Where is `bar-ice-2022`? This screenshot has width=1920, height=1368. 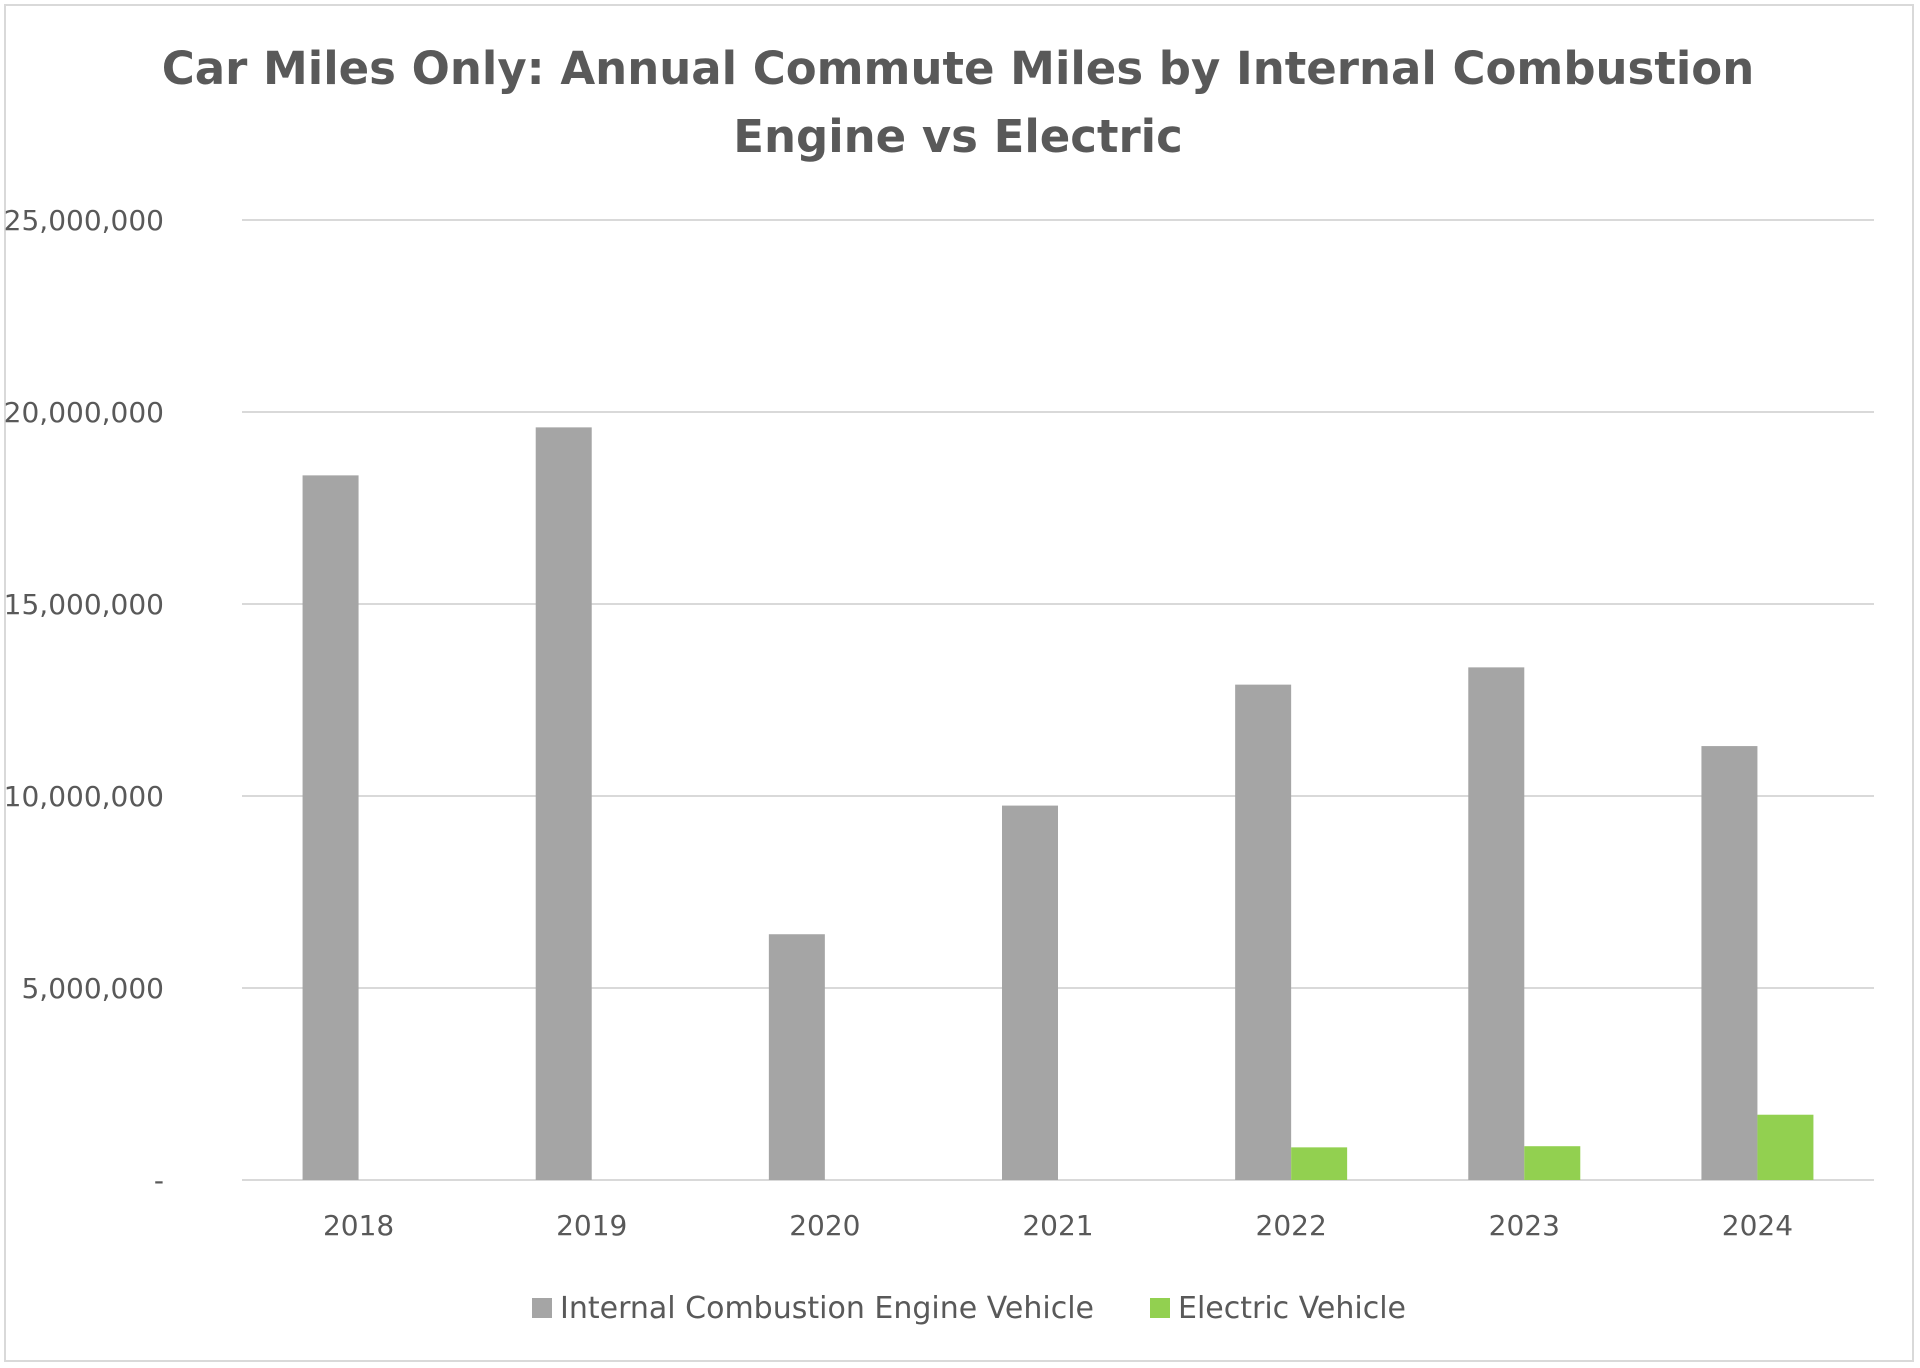 bar-ice-2022 is located at coordinates (1263, 932).